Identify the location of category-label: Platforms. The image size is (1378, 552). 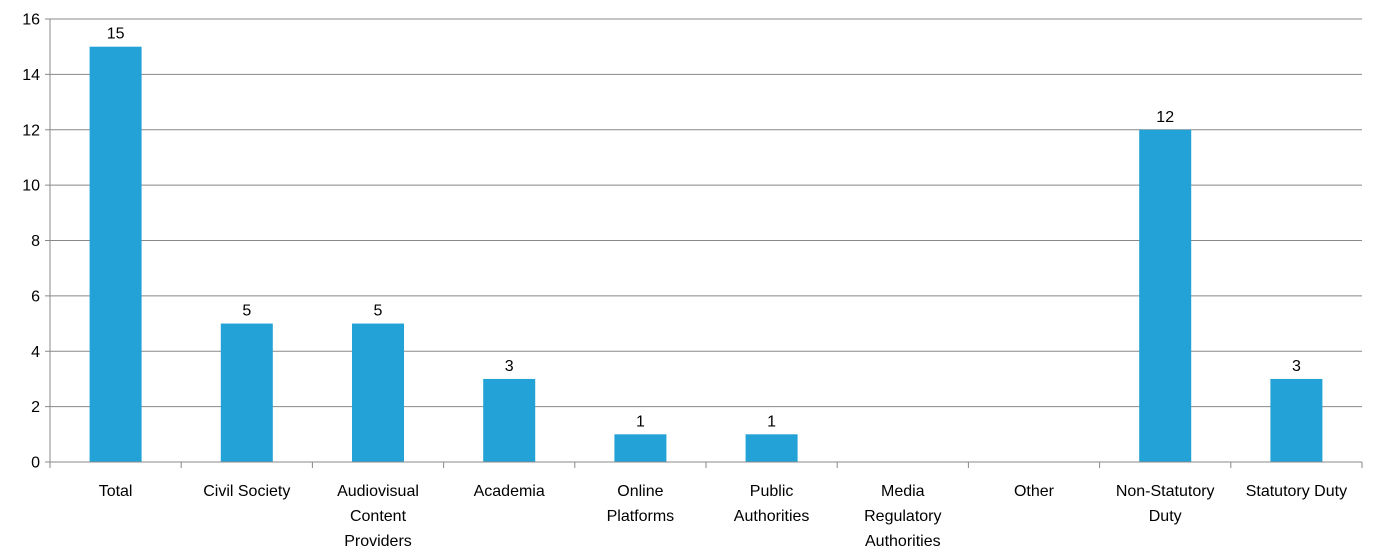
(641, 516).